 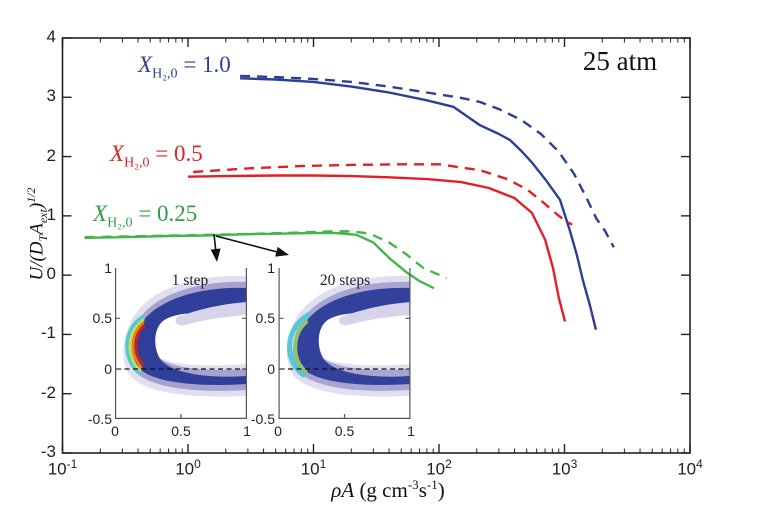 What do you see at coordinates (145, 216) in the screenshot?
I see `curve-label-xh2-0.25: XH₂,0 = 0.25` at bounding box center [145, 216].